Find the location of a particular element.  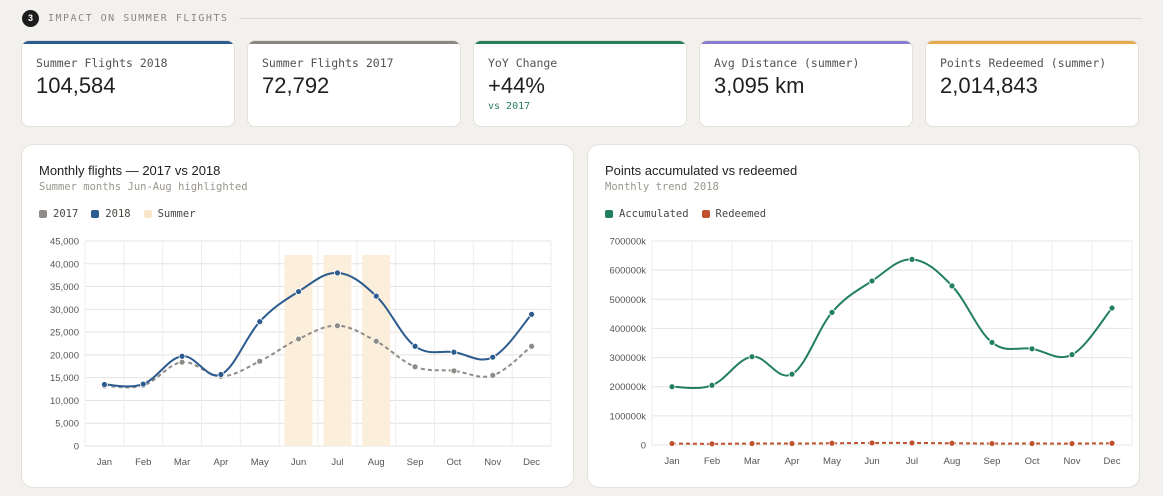

y-tick-label: 35,000 is located at coordinates (64, 287).